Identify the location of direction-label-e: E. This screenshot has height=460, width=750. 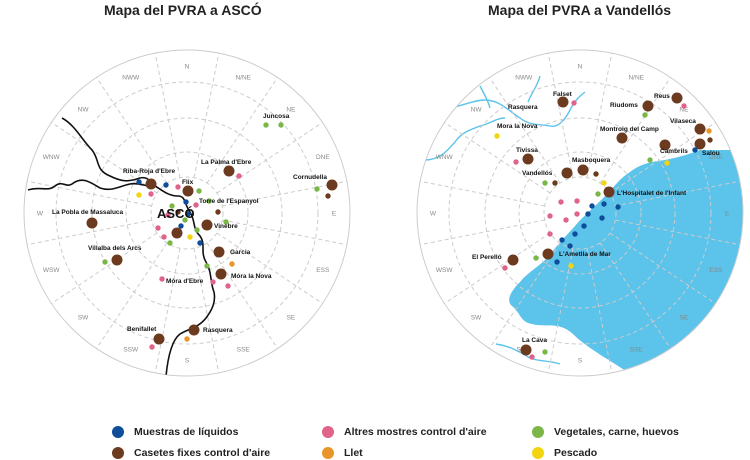
(334, 214).